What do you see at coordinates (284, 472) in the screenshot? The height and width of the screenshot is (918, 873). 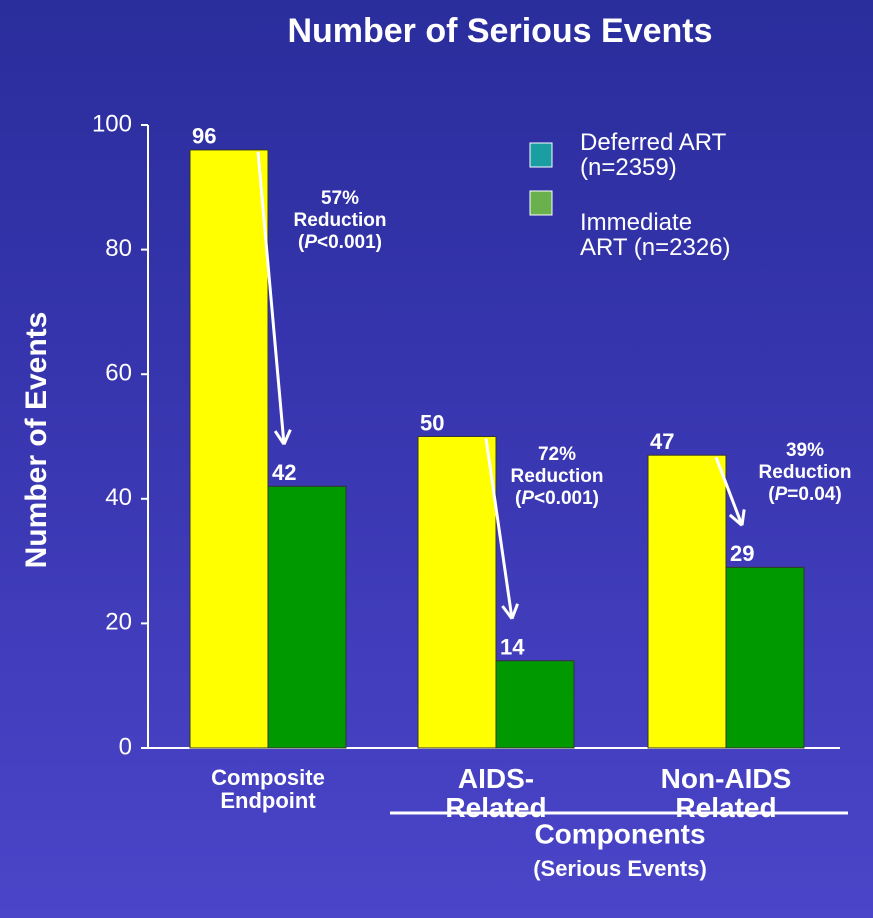 I see `data-label: 42` at bounding box center [284, 472].